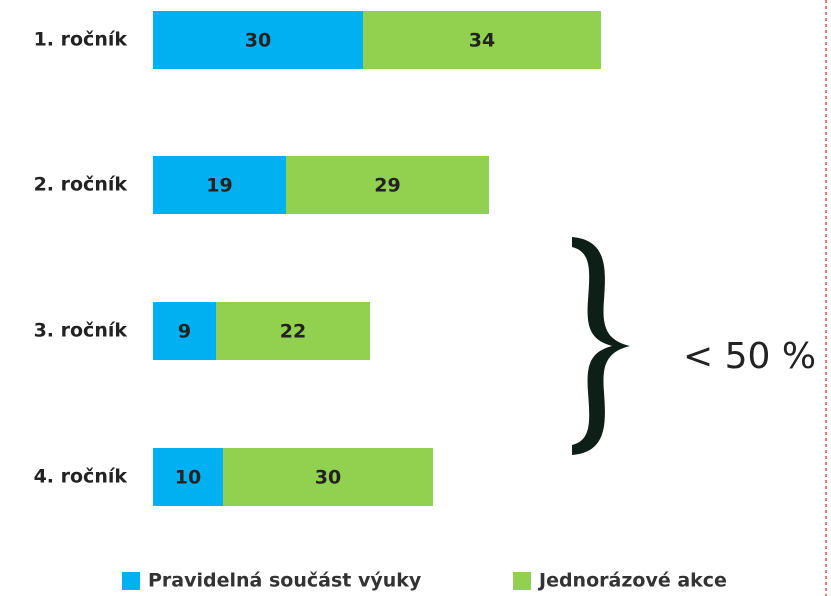 This screenshot has height=596, width=831. What do you see at coordinates (632, 581) in the screenshot?
I see `legend-label: Jednorázové akce` at bounding box center [632, 581].